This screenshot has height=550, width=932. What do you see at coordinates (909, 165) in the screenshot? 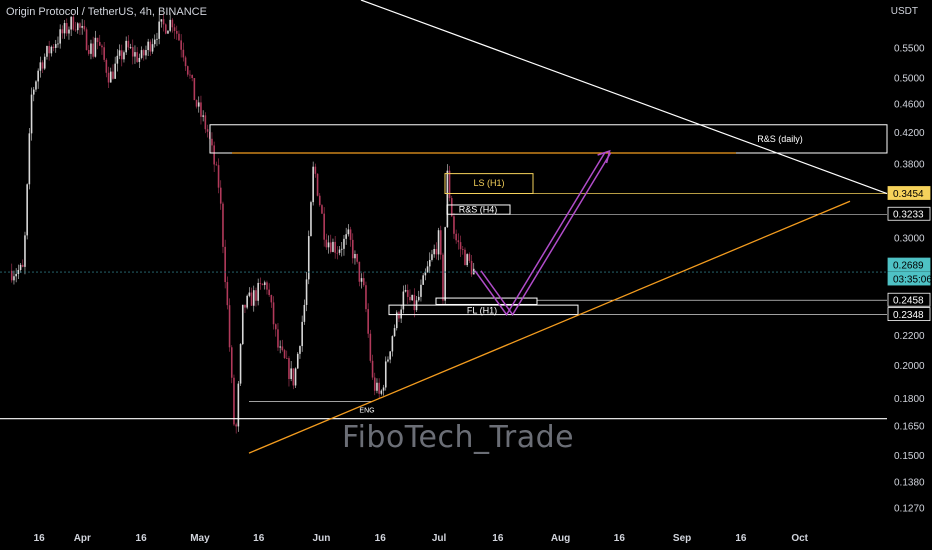
I see `price-tick-label: 0.3800` at bounding box center [909, 165].